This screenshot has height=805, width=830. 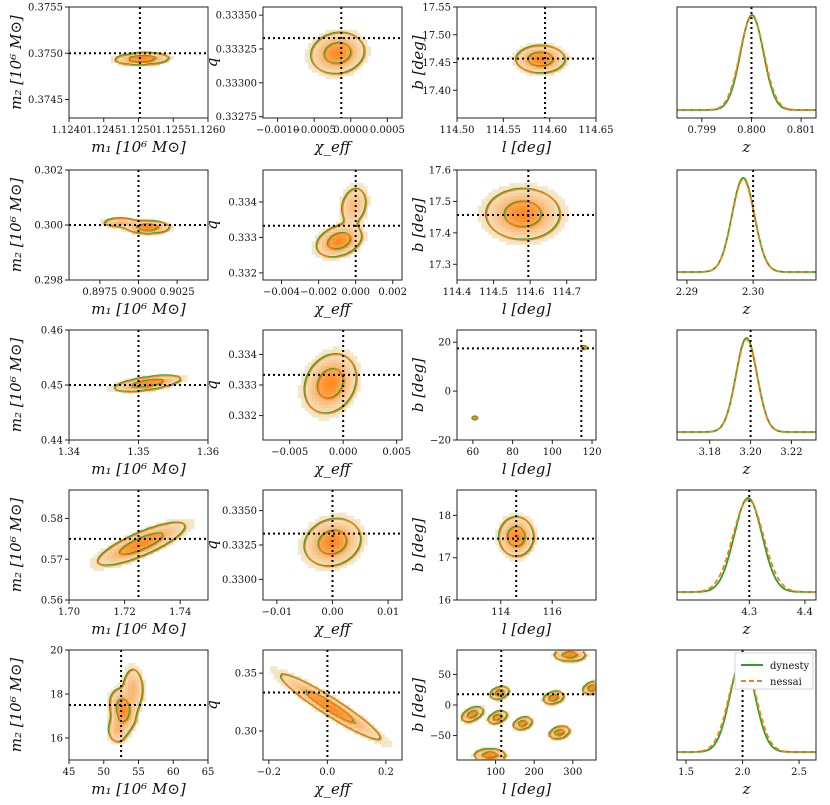 I want to click on nessai-contour-outer, so click(x=517, y=537).